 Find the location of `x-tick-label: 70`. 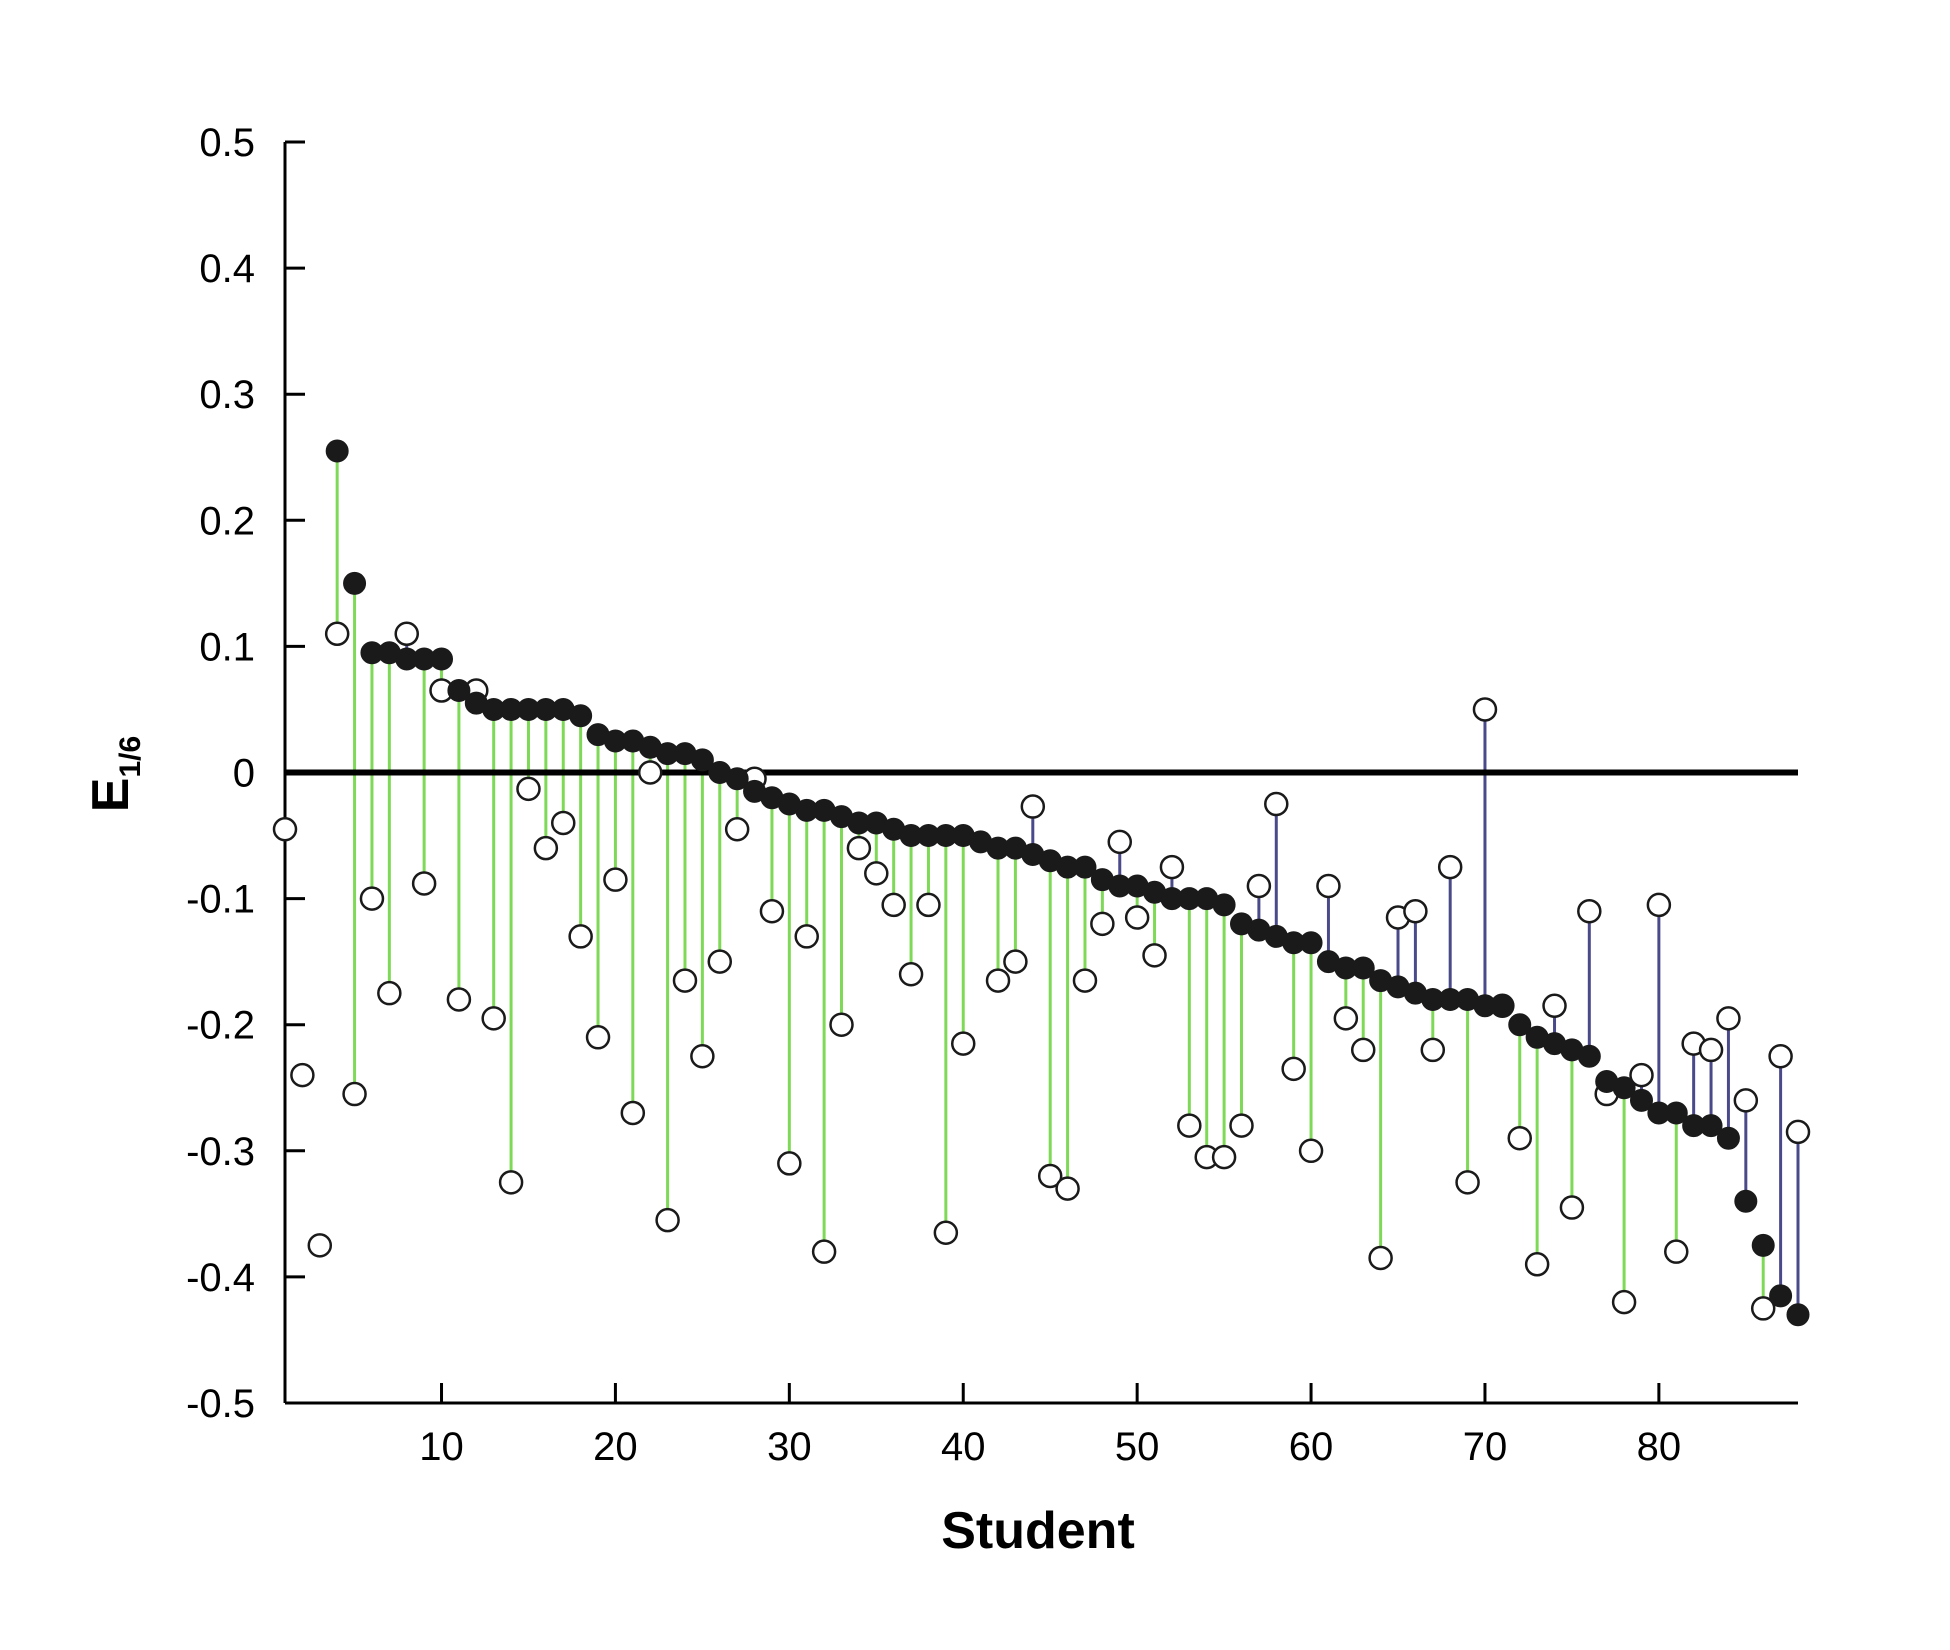

x-tick-label: 70 is located at coordinates (1485, 1447).